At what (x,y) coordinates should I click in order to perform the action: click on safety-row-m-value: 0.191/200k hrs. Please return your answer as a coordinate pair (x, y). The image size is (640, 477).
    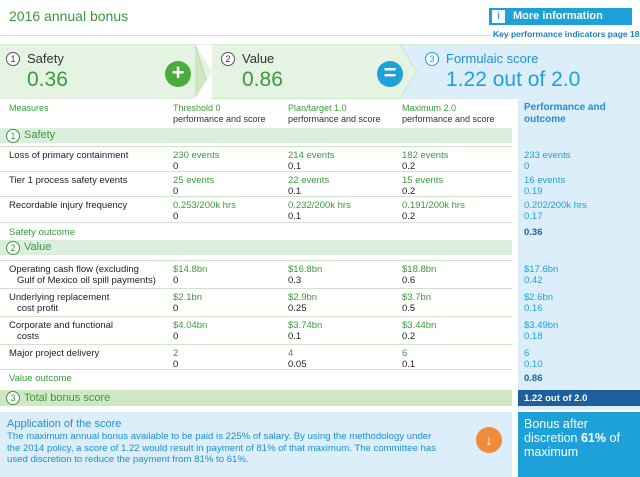
    Looking at the image, I should click on (433, 205).